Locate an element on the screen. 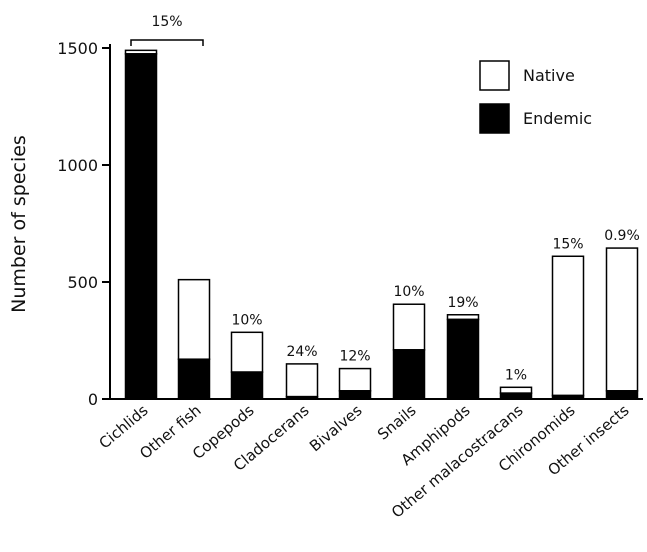  y-tick-label-0: 0 is located at coordinates (93, 399).